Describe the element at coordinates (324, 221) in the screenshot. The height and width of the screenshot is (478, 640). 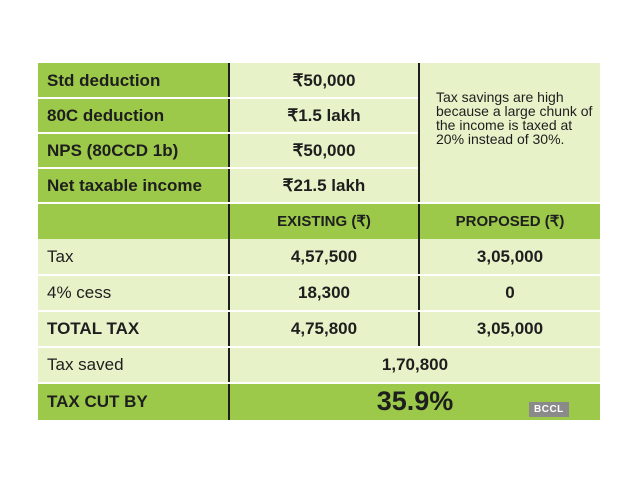
I see `header-existing: EXISTING (₹)` at that location.